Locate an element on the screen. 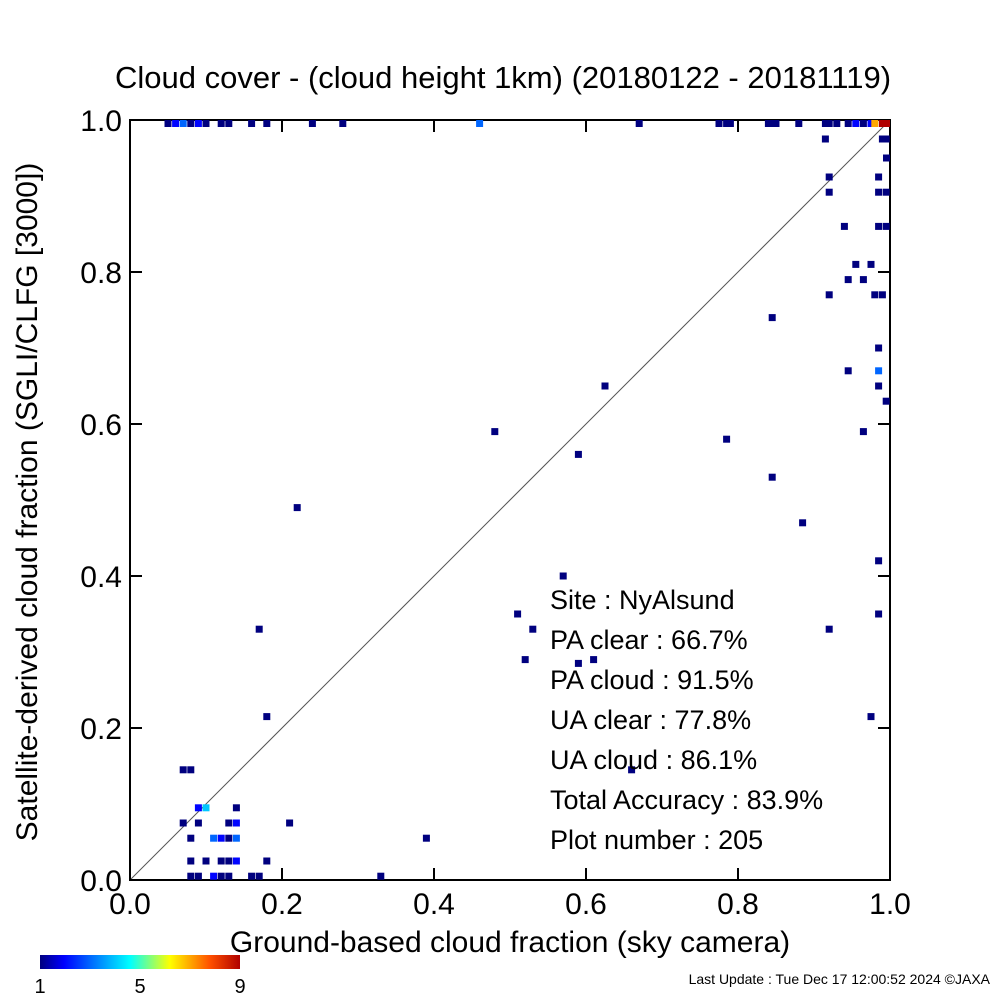 This screenshot has width=1000, height=1000. x-tick-label: 0.4 is located at coordinates (434, 904).